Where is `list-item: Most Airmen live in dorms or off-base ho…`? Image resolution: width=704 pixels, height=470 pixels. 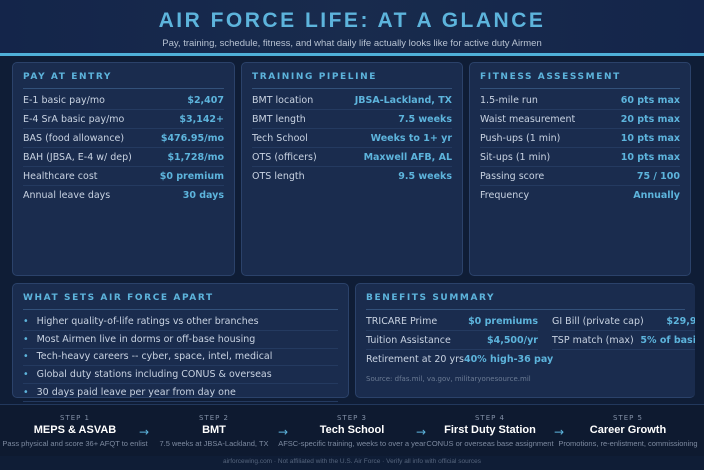 list-item: Most Airmen live in dorms or off-base ho… is located at coordinates (180, 340).